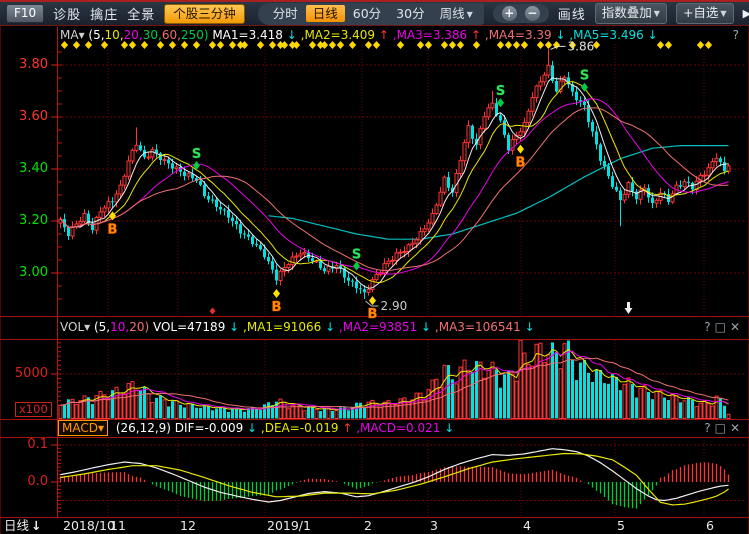 This screenshot has height=534, width=749. Describe the element at coordinates (452, 13) in the screenshot. I see `period-weekly-label: 周线` at that location.